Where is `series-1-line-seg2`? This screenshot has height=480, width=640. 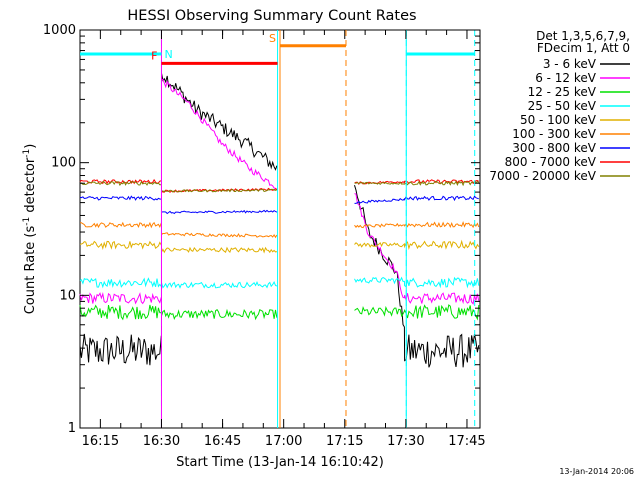
series-1-line-seg2 is located at coordinates (417, 276).